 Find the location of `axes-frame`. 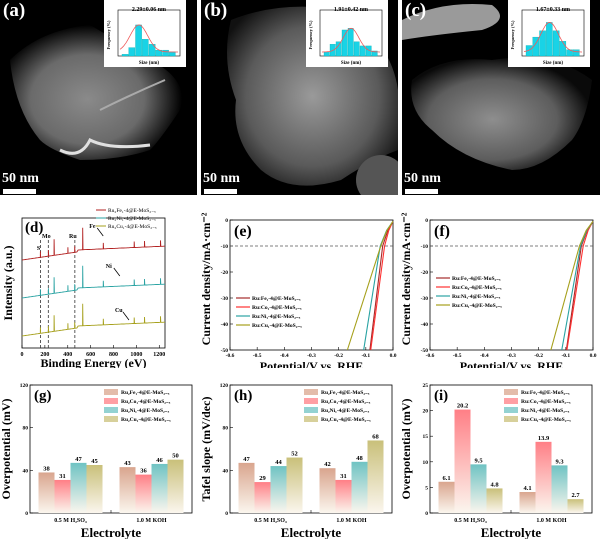

axes-frame is located at coordinates (93, 283).